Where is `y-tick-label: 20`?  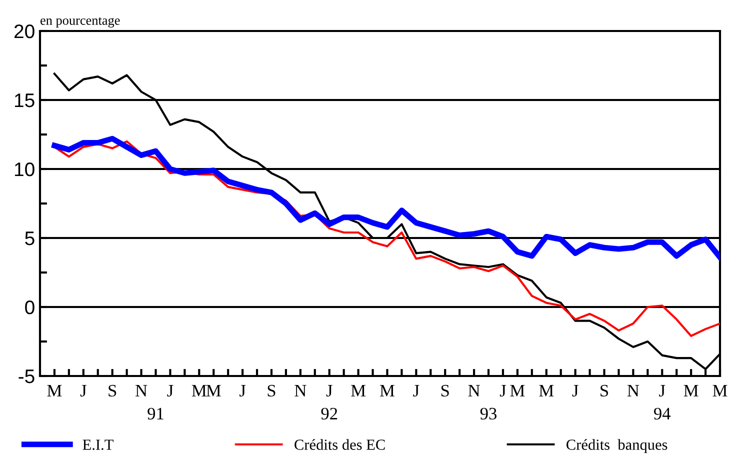
y-tick-label: 20 is located at coordinates (24, 31).